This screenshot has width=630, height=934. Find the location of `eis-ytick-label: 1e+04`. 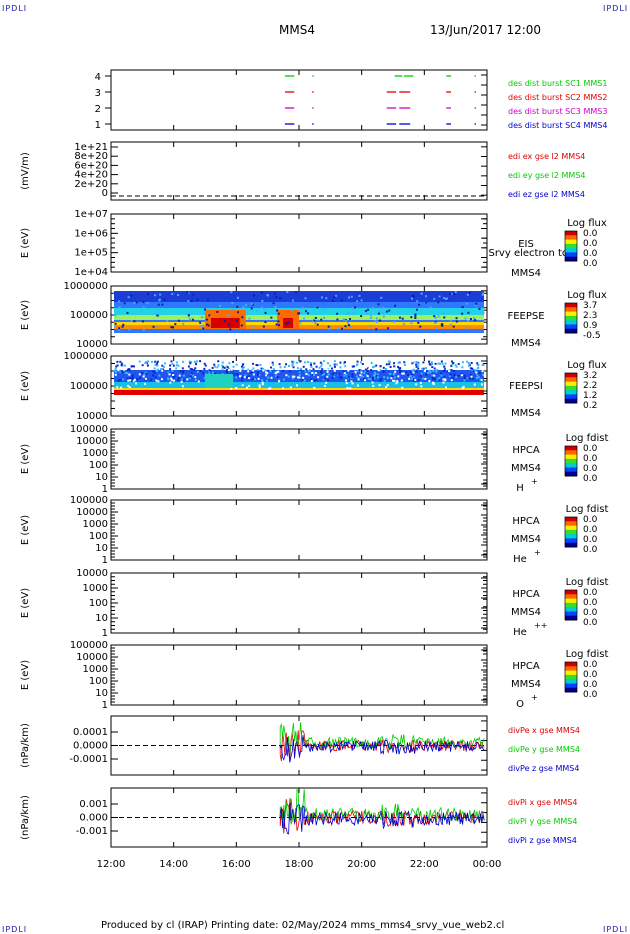

eis-ytick-label: 1e+04 is located at coordinates (91, 272).